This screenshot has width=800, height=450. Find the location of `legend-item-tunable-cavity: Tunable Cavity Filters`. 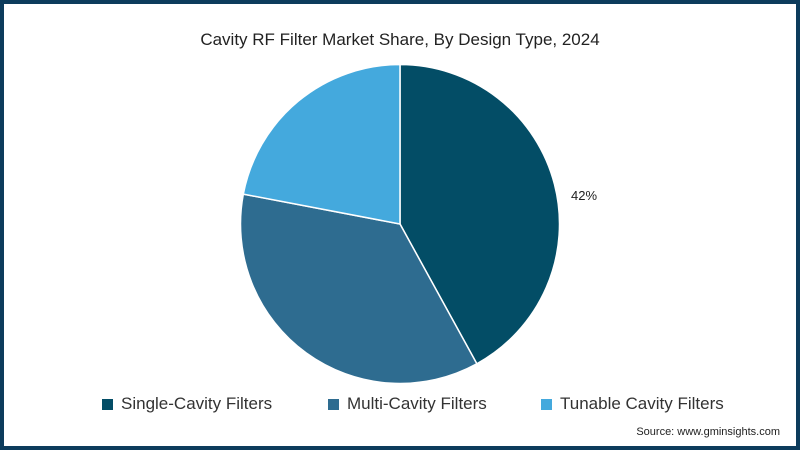

legend-item-tunable-cavity: Tunable Cavity Filters is located at coordinates (632, 404).